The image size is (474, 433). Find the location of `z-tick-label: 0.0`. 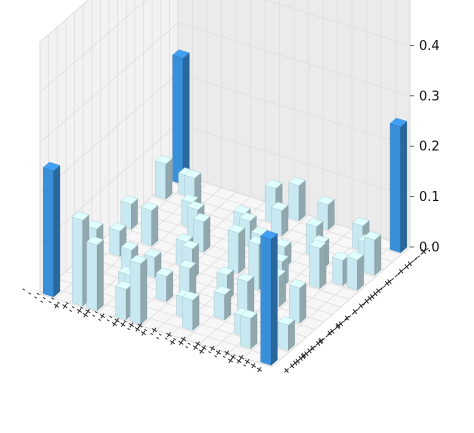

z-tick-label: 0.0 is located at coordinates (429, 248).